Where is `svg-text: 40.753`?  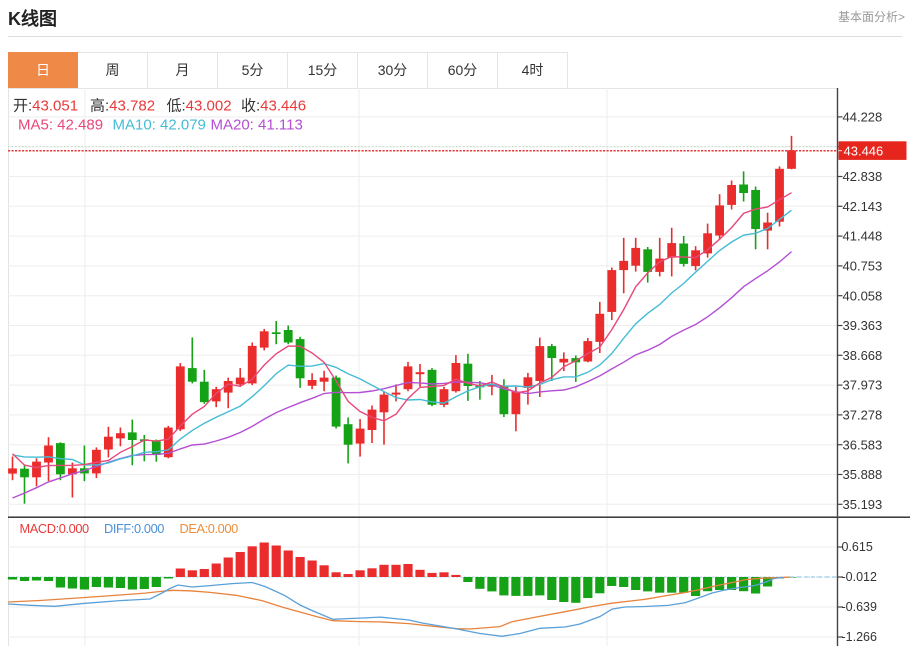
svg-text: 40.753 is located at coordinates (863, 266).